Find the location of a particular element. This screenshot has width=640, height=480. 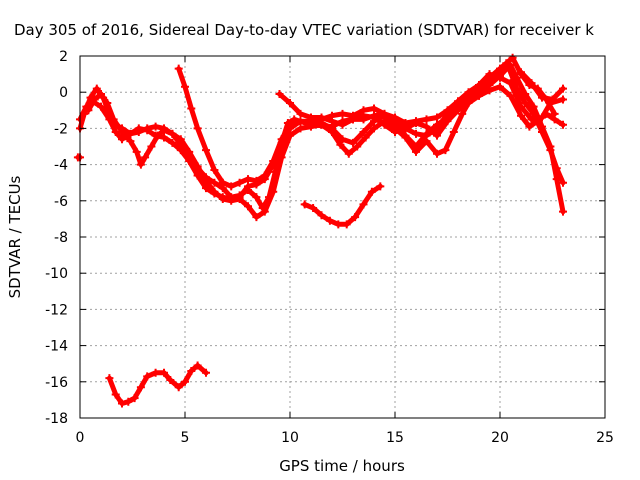

y-tick-label: 0 is located at coordinates (63, 93).